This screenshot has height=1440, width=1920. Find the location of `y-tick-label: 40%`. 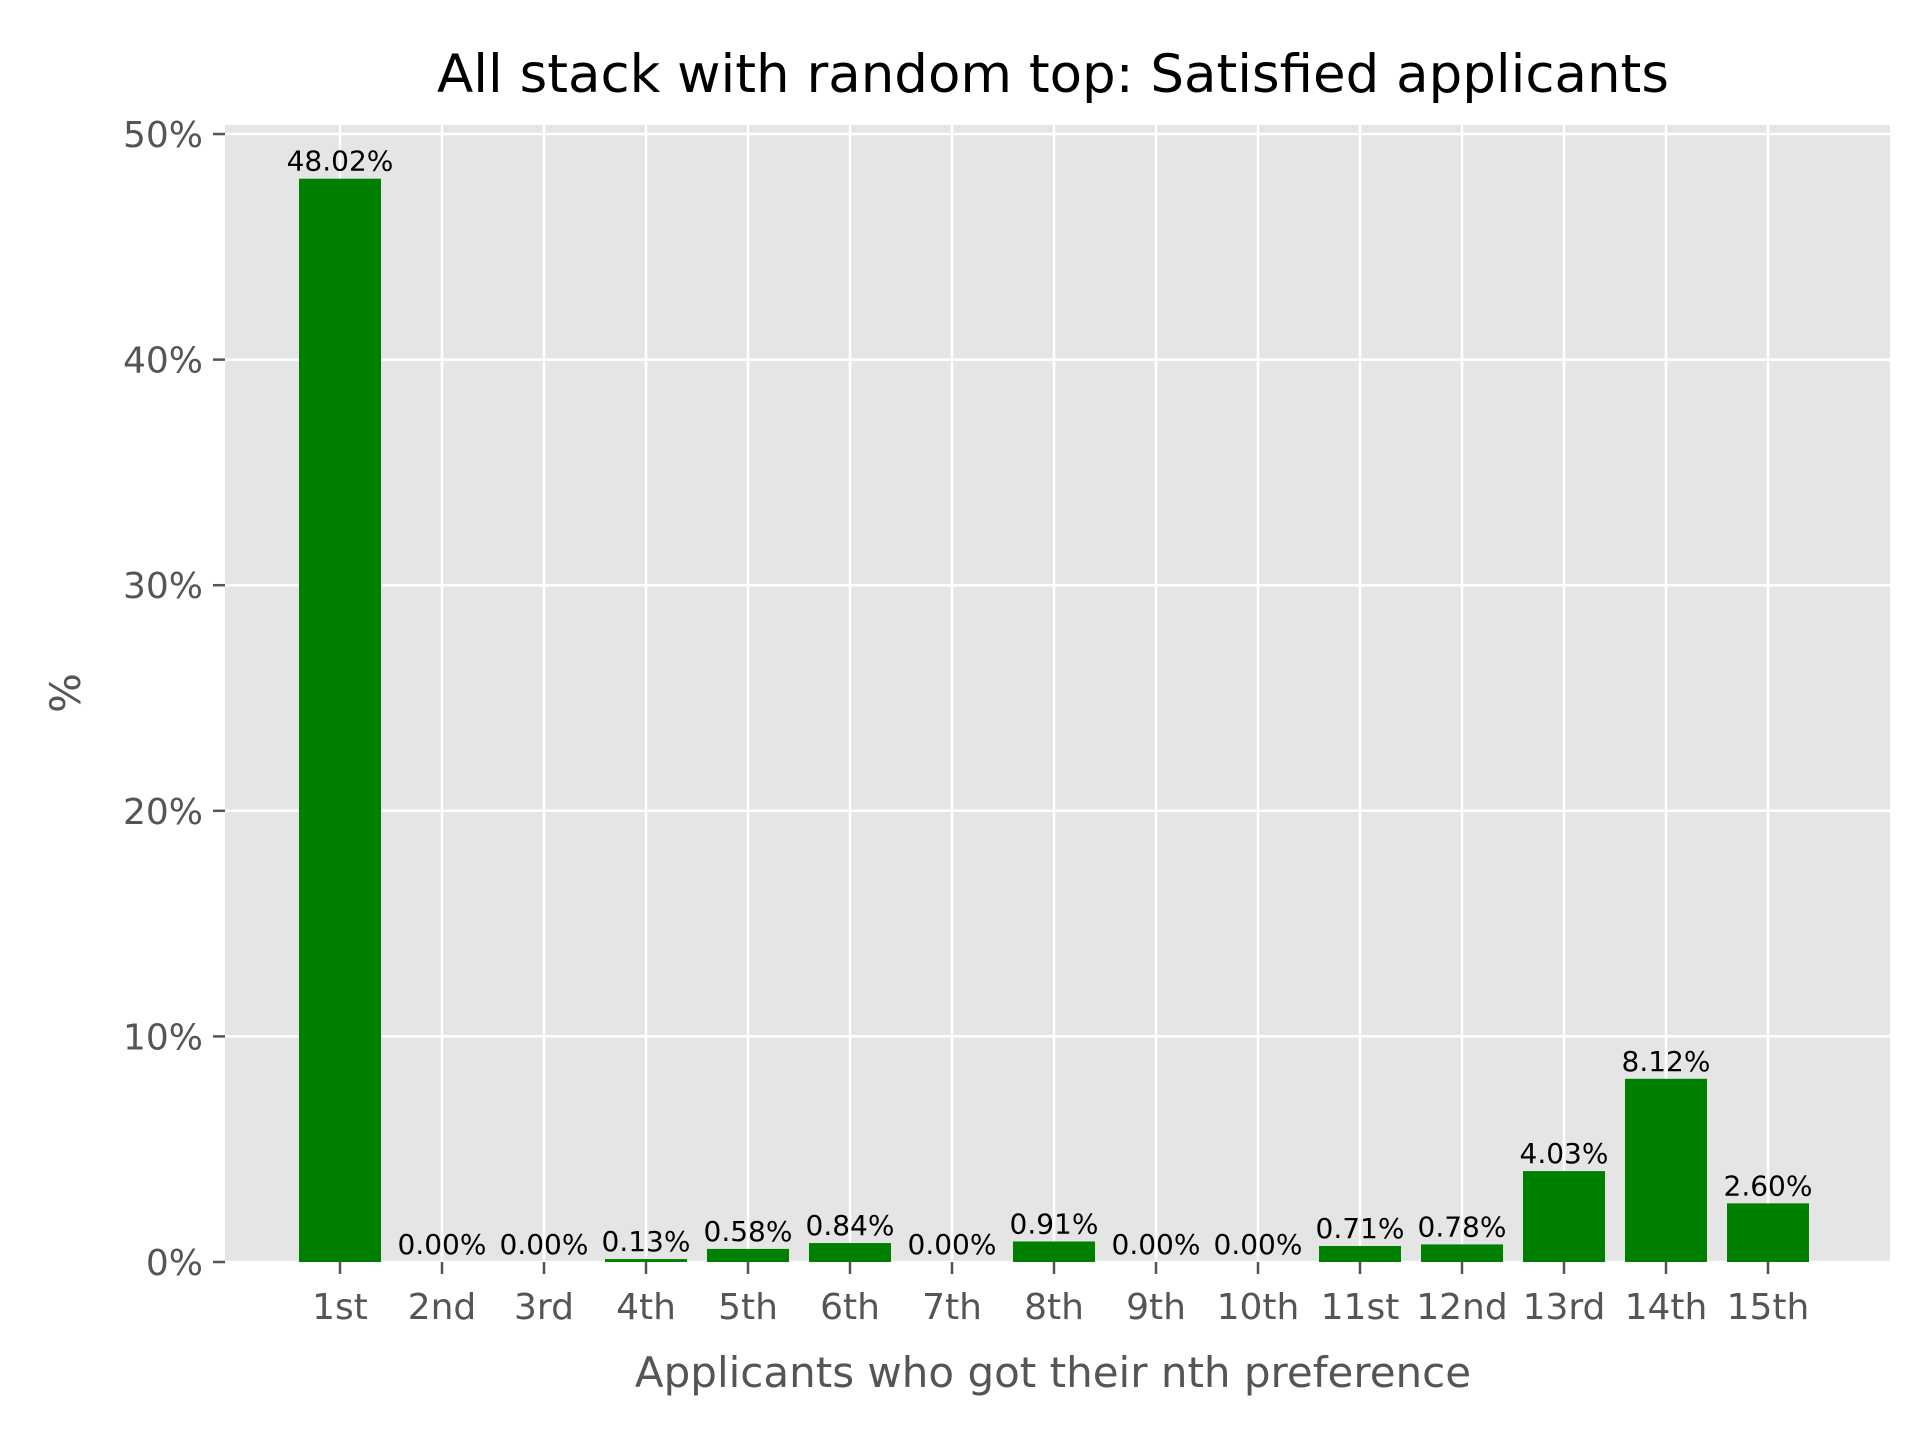

y-tick-label: 40% is located at coordinates (163, 361).